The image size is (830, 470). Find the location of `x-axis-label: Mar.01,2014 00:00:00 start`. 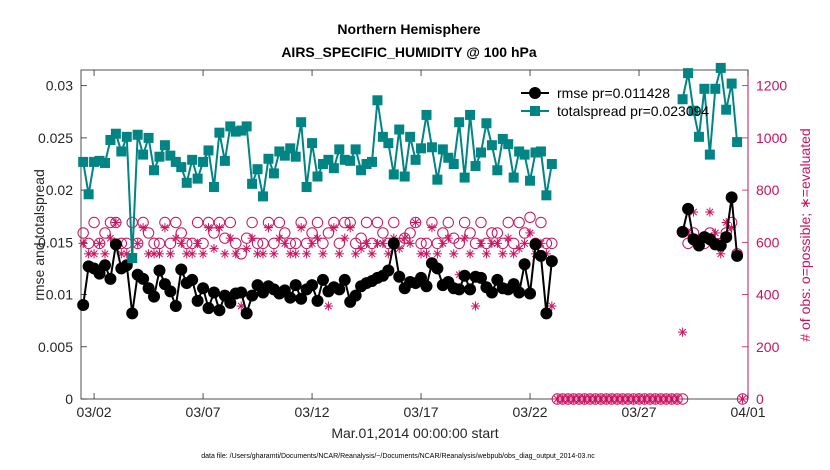

x-axis-label: Mar.01,2014 00:00:00 start is located at coordinates (414, 433).